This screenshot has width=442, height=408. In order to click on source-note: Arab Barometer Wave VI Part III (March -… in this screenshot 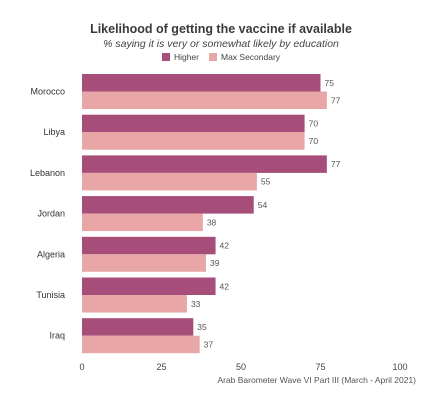, I will do `click(316, 380)`.